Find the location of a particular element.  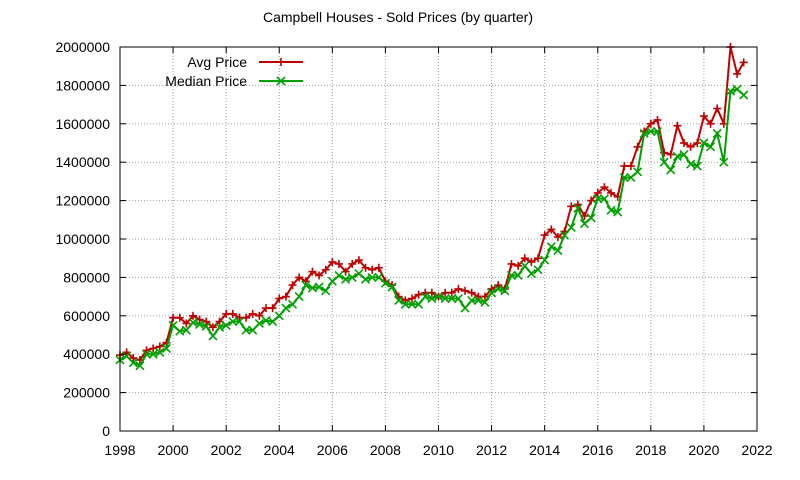

legend-item-median-price: Median Price is located at coordinates (234, 81).